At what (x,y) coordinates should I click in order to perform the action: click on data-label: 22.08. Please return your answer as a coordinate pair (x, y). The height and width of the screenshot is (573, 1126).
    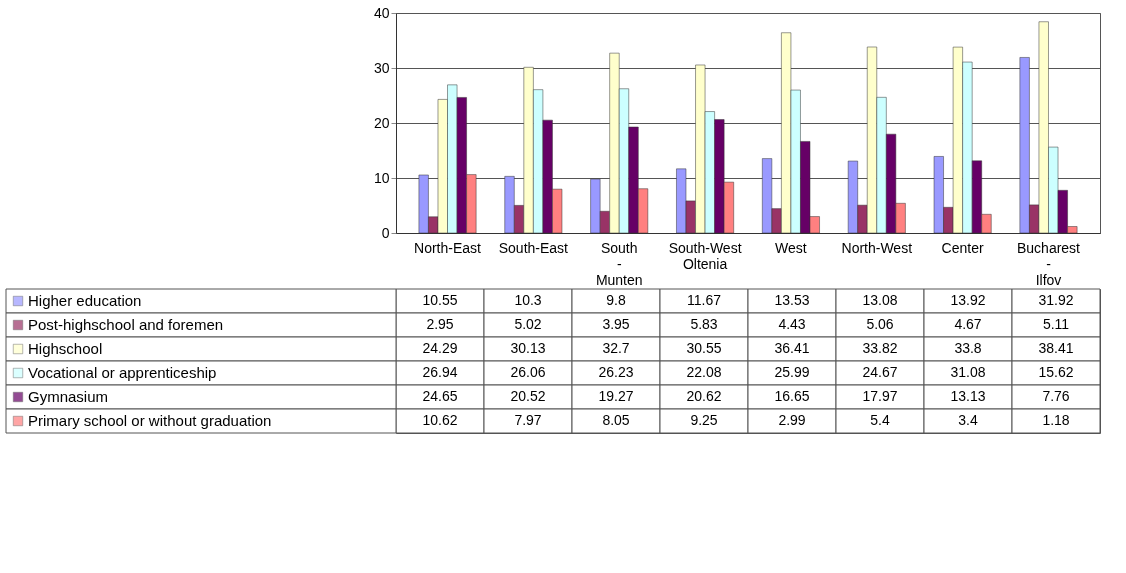
    Looking at the image, I should click on (704, 372).